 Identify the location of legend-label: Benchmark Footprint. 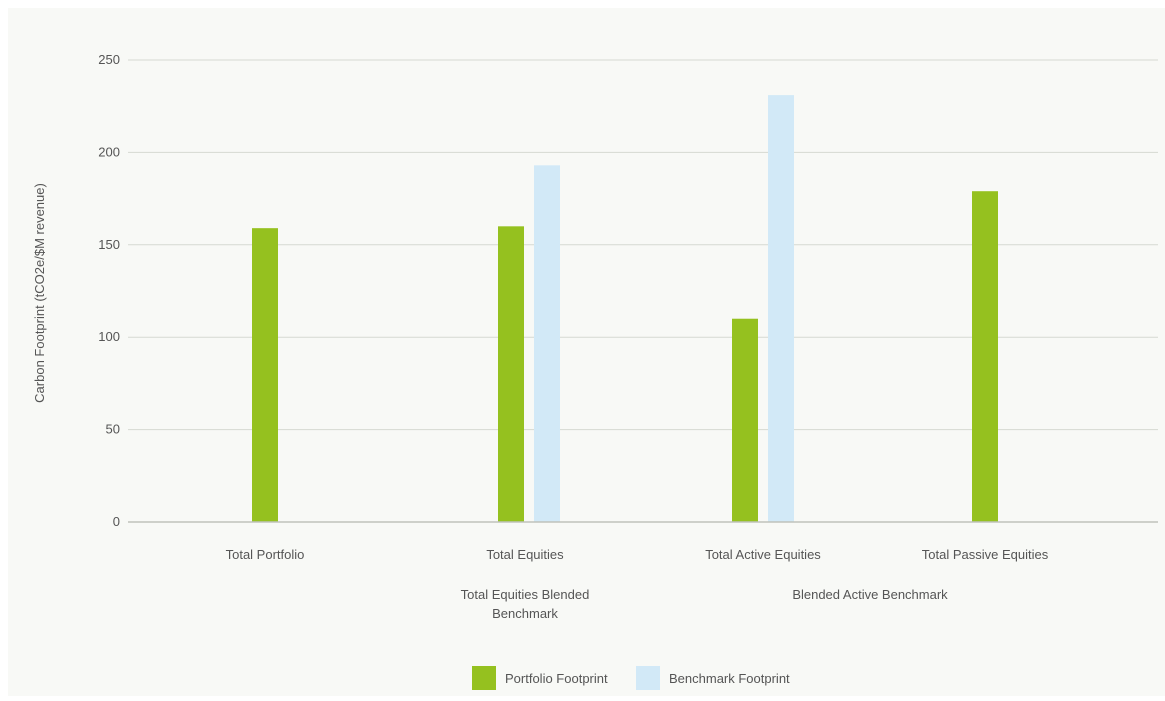
(729, 678).